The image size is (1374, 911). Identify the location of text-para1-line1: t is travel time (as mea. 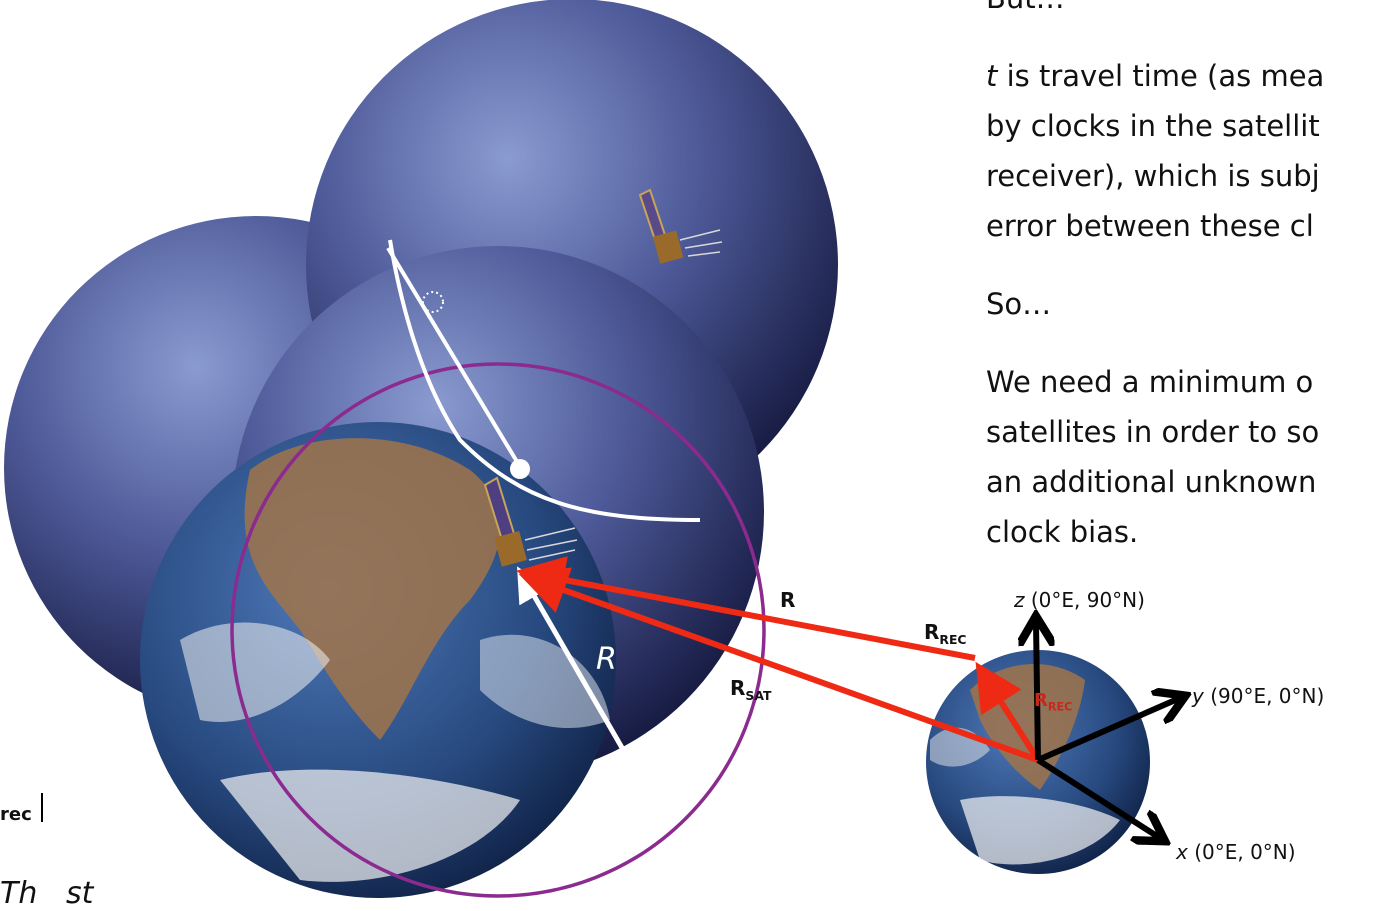
(1155, 76).